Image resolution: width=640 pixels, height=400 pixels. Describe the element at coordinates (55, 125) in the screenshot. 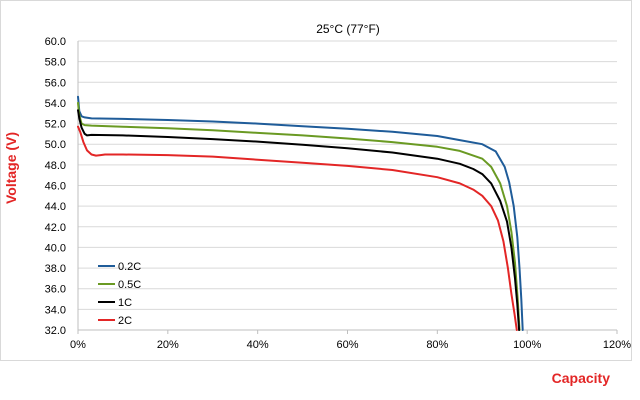

I see `y-tick-label: 52.0` at that location.